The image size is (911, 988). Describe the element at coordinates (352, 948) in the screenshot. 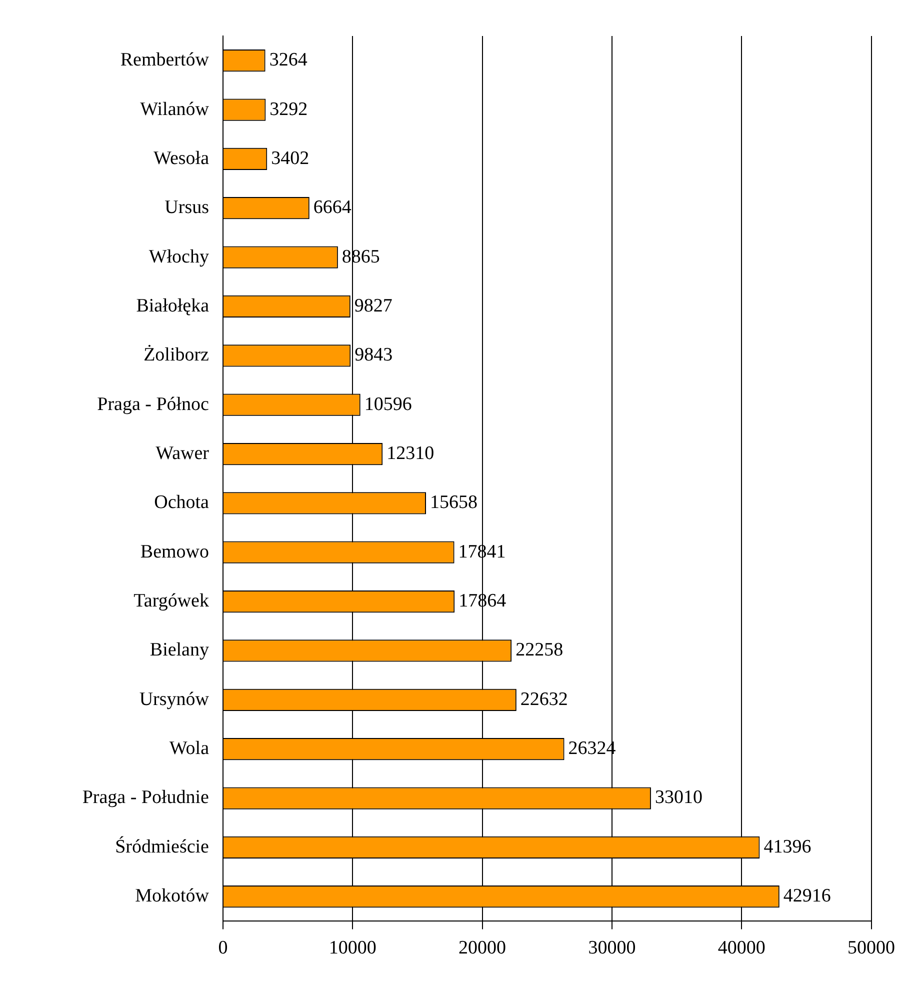

I see `x-tick-label: 10000` at that location.